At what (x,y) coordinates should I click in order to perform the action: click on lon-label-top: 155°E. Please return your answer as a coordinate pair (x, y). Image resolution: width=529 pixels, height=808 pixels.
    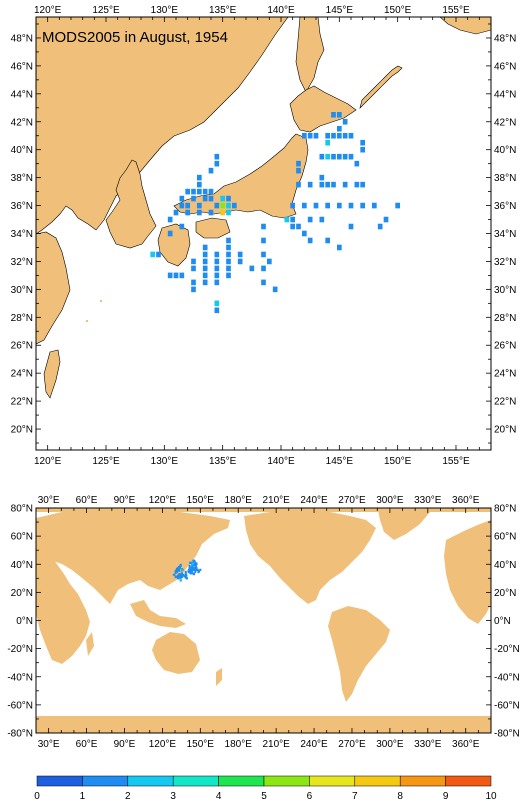
    Looking at the image, I should click on (456, 10).